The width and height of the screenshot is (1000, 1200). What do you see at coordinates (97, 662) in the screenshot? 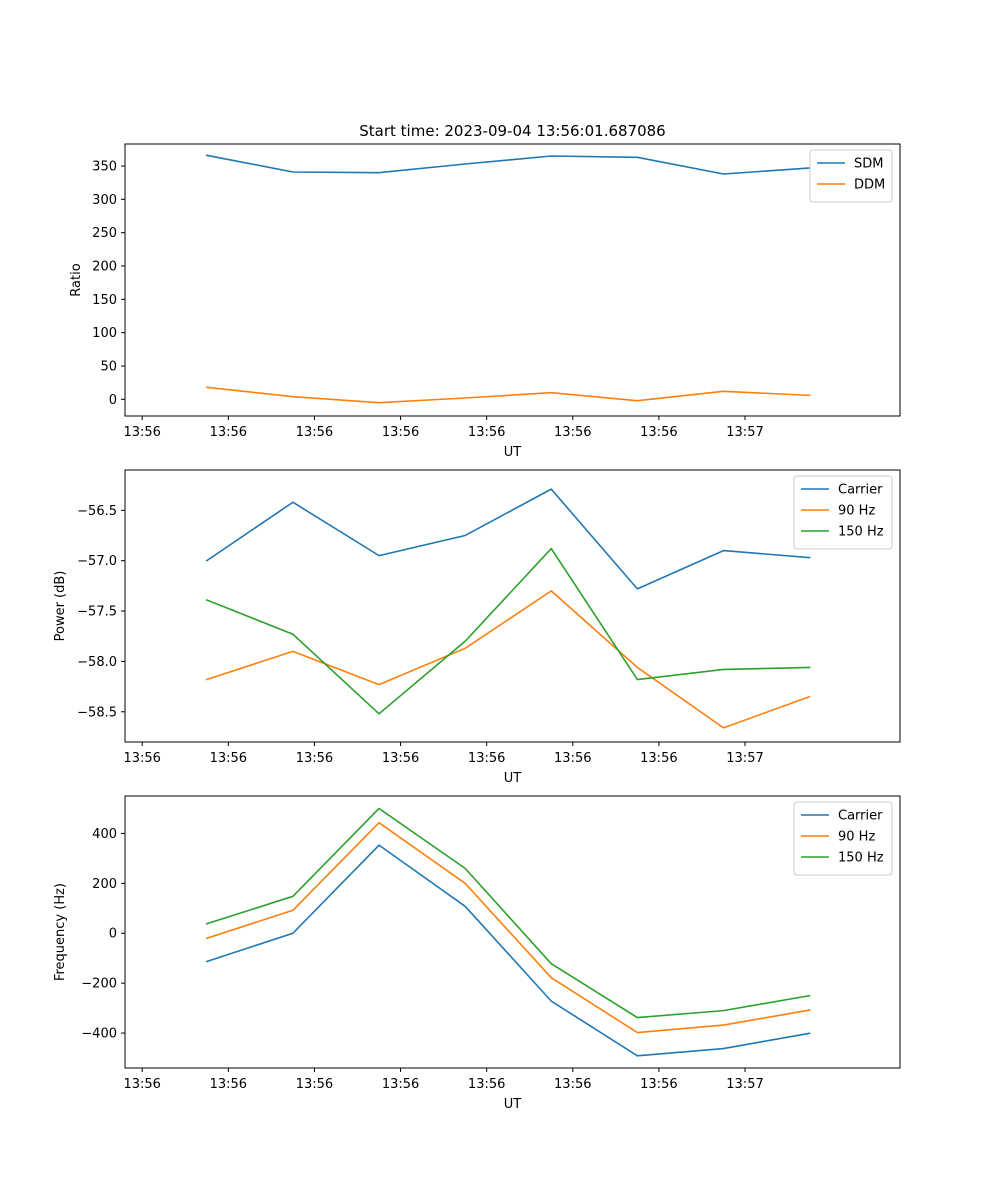
I see `power-y-tick-label: −58.0` at bounding box center [97, 662].